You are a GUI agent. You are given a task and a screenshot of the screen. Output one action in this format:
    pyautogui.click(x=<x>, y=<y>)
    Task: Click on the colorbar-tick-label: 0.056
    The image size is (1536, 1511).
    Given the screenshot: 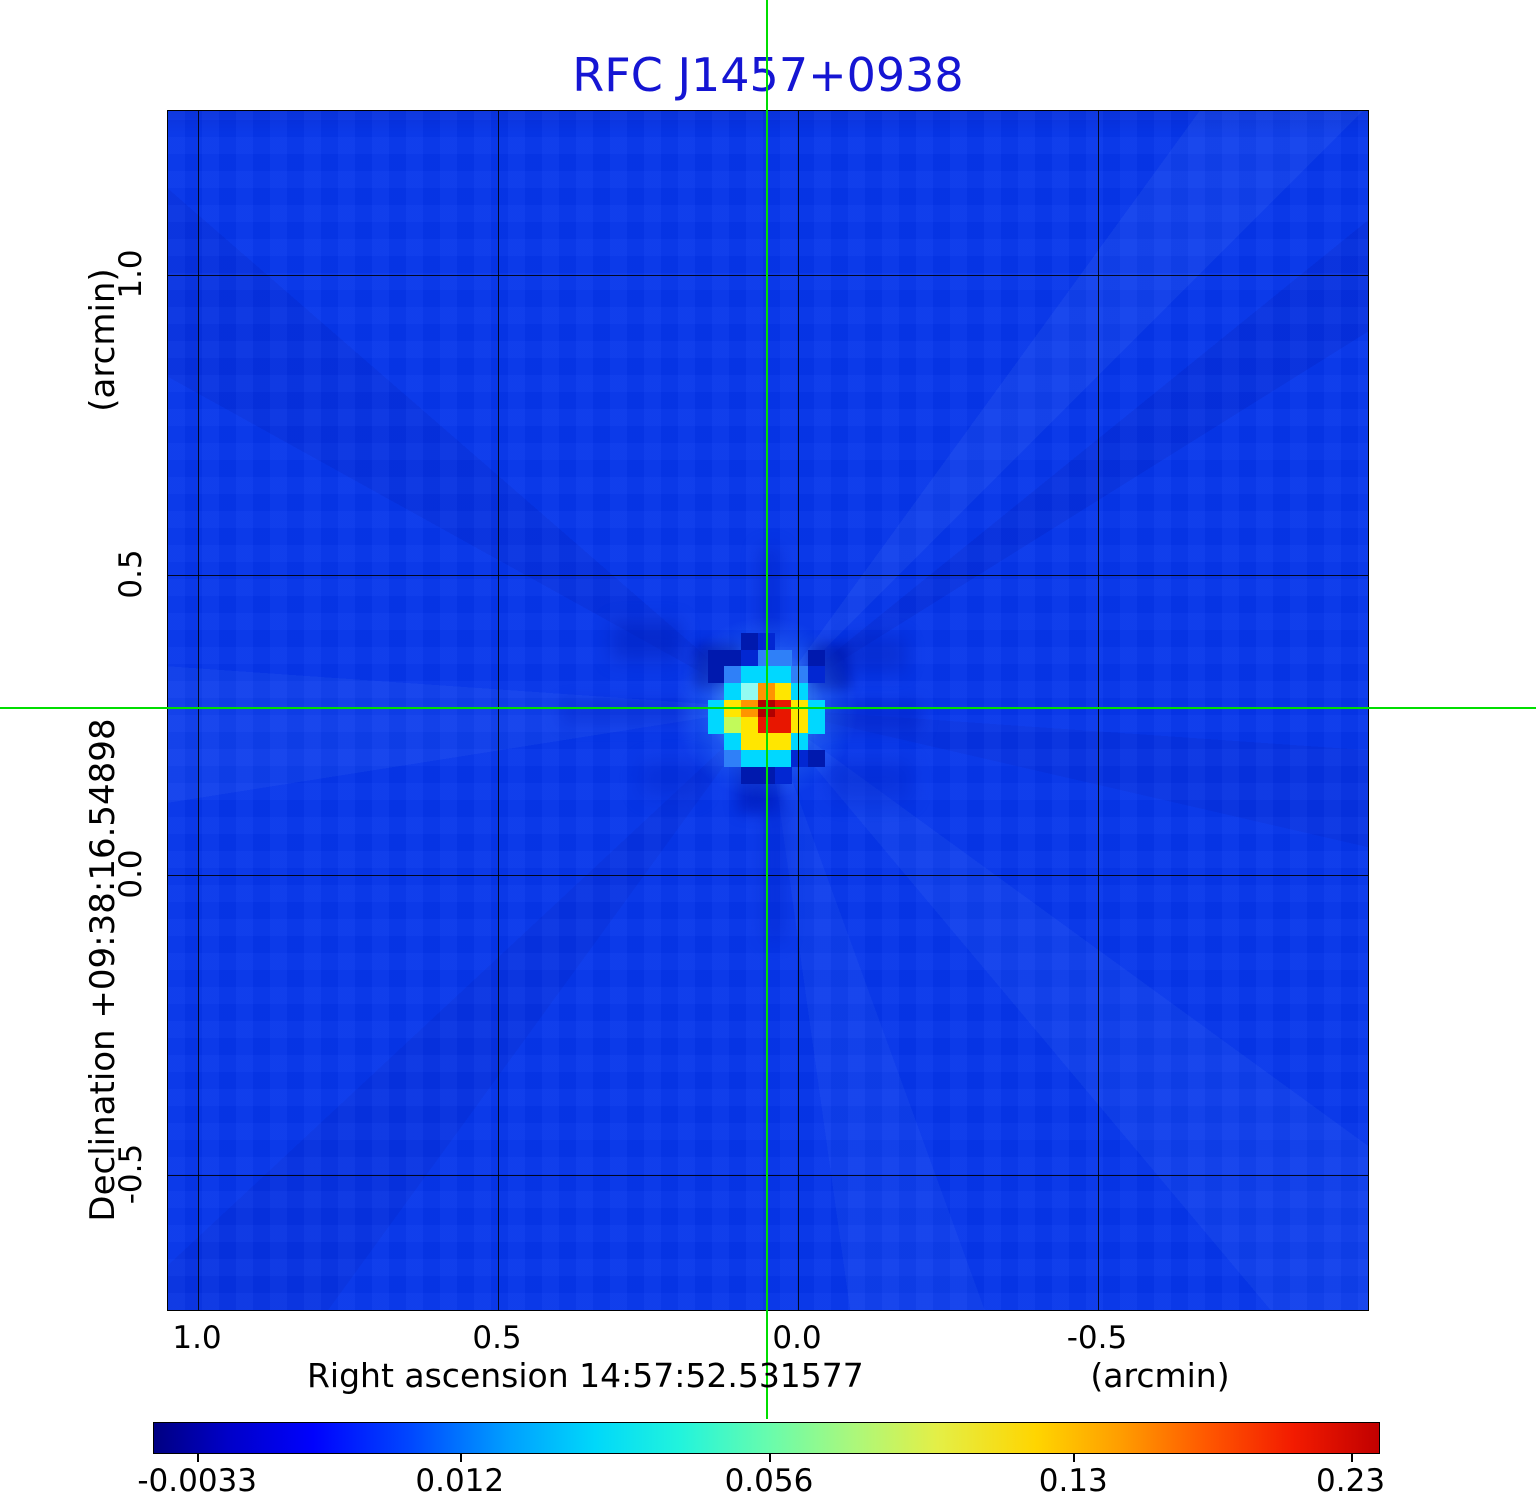 What is the action you would take?
    pyautogui.click(x=769, y=1481)
    